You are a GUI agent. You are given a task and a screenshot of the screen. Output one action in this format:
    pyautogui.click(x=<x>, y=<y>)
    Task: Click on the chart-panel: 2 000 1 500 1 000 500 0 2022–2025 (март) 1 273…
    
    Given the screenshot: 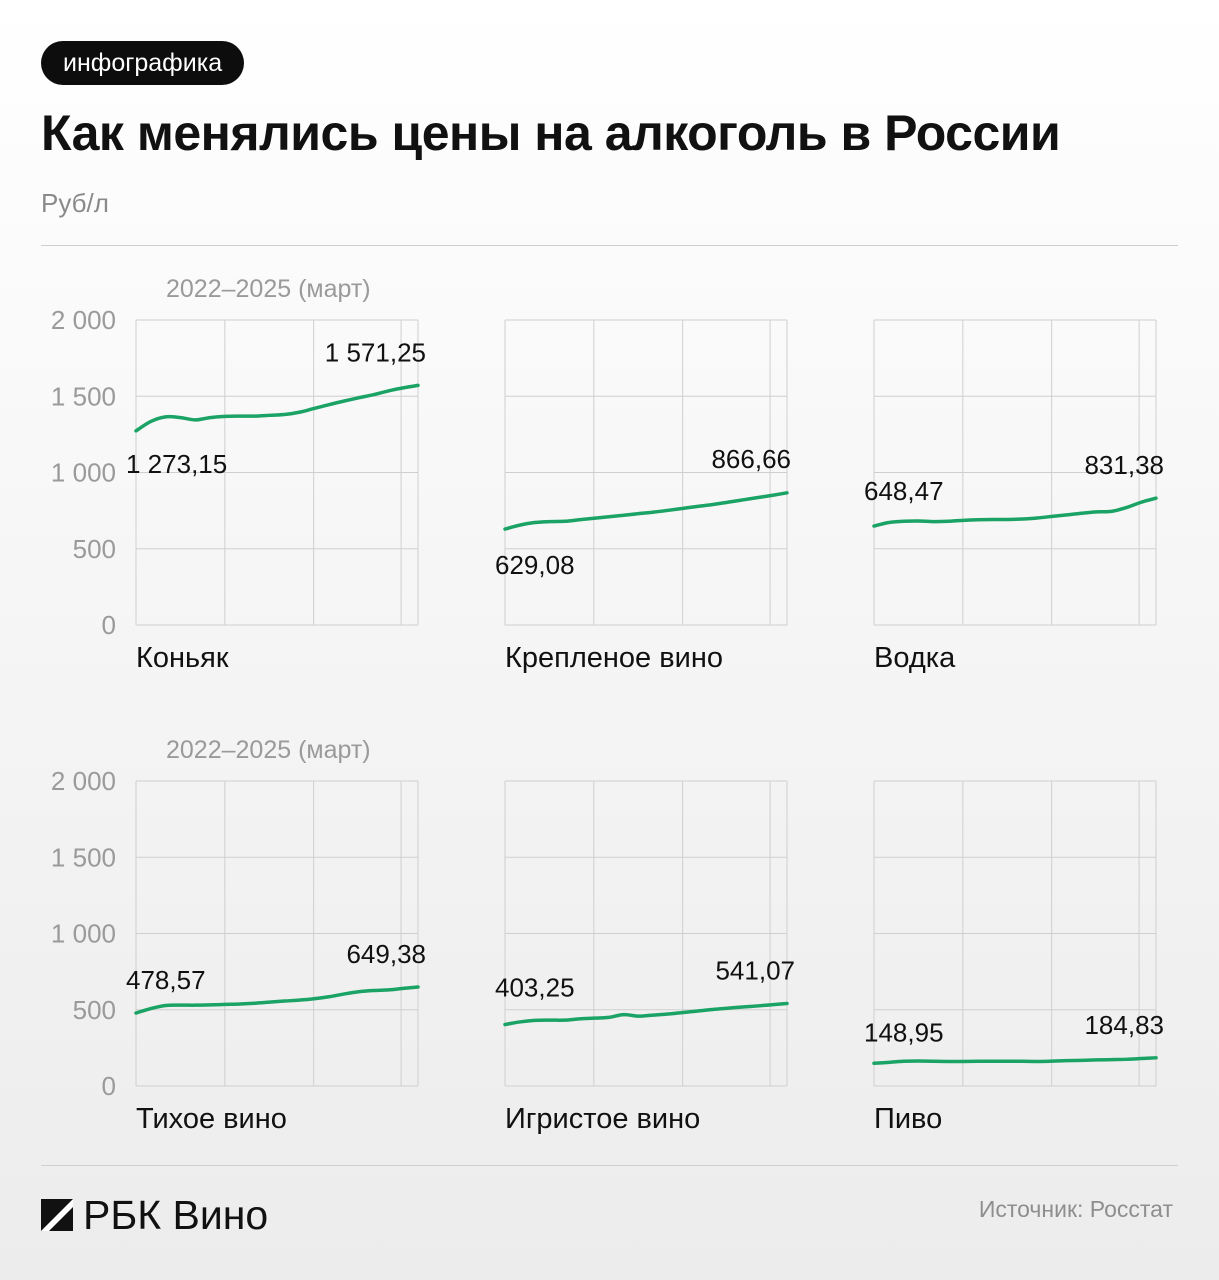 What is the action you would take?
    pyautogui.click(x=238, y=474)
    